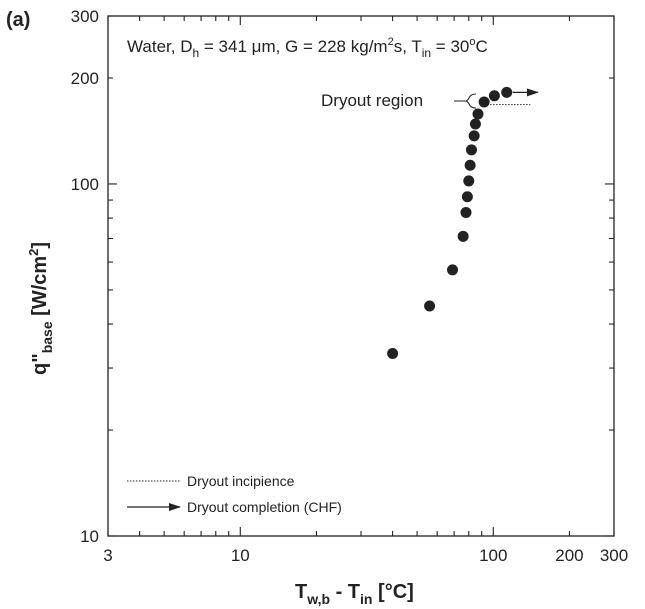 The width and height of the screenshot is (645, 609). Describe the element at coordinates (85, 78) in the screenshot. I see `y-tick-label: 200` at that location.